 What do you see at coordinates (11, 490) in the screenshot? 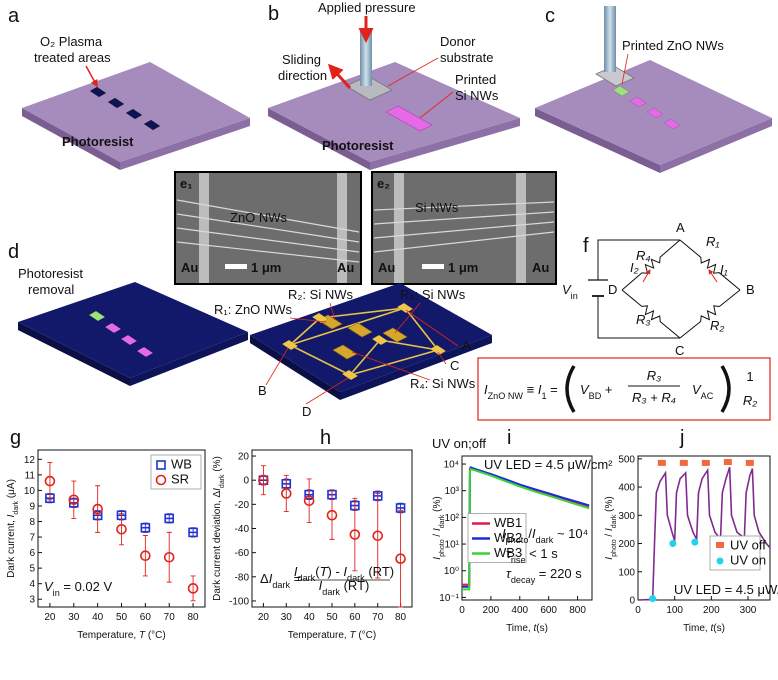
I see `text-run: (μA)` at bounding box center [11, 490].